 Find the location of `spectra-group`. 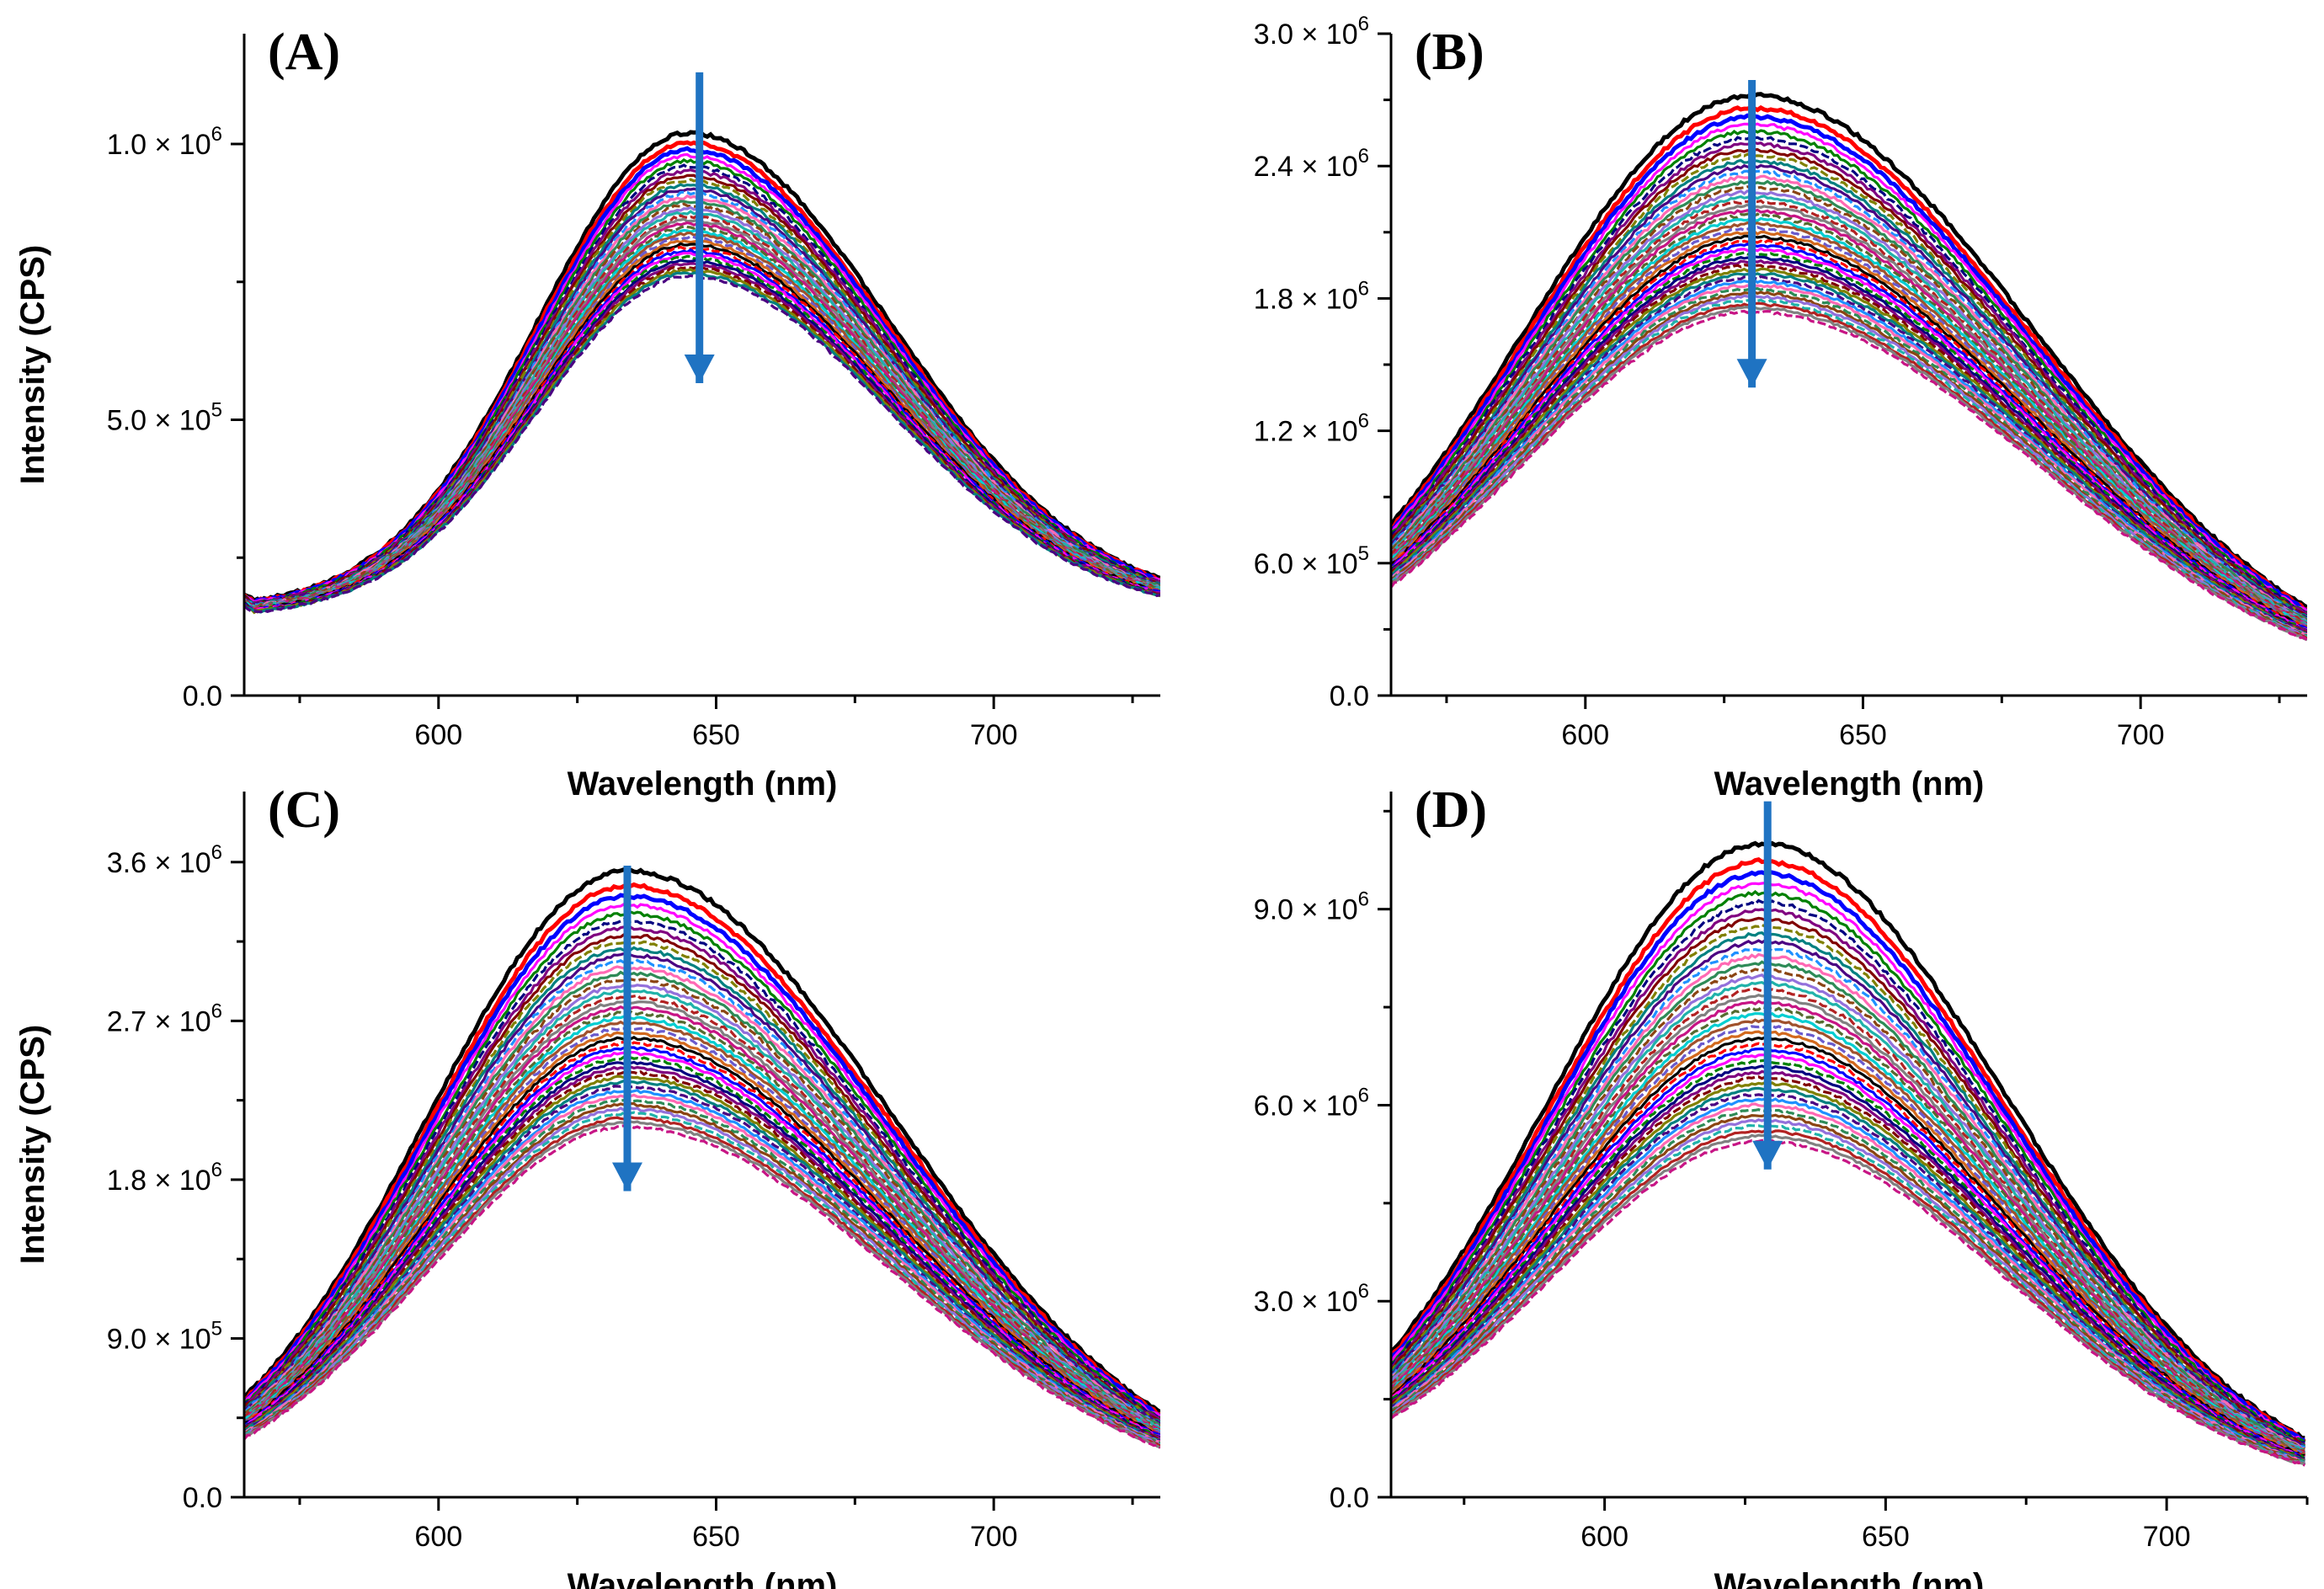

spectra-group is located at coordinates (1849, 367).